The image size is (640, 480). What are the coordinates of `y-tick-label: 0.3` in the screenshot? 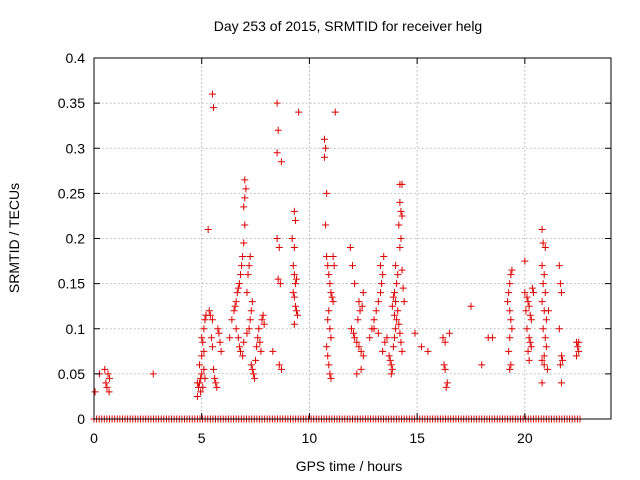 It's located at (76, 148).